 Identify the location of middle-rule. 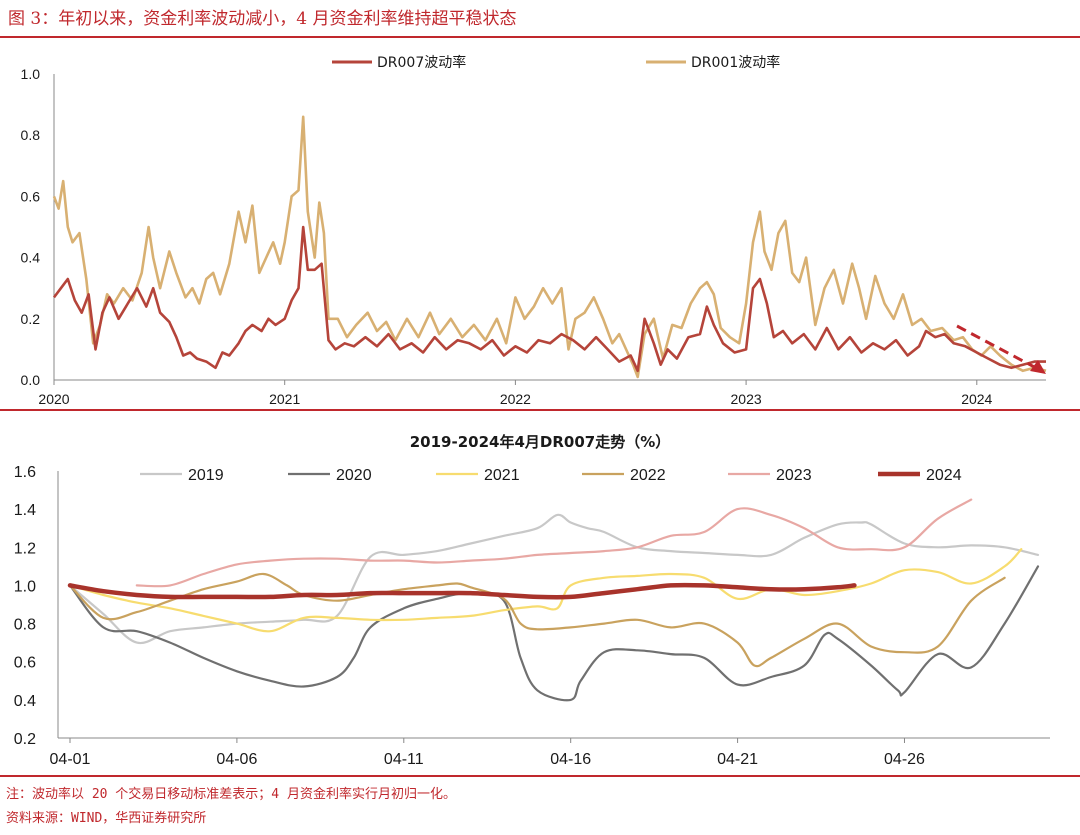
(540, 410).